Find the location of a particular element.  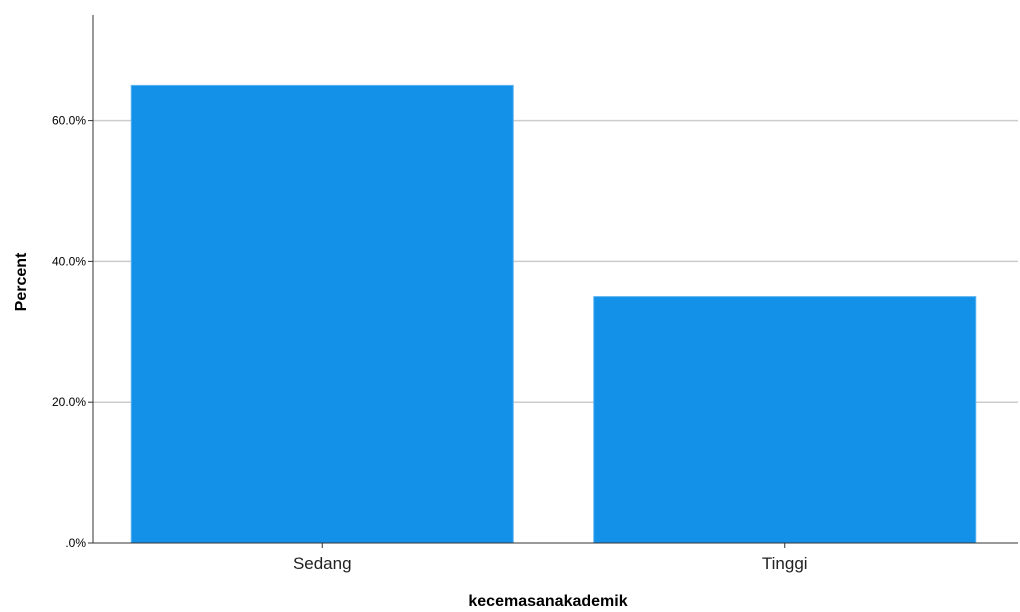

x-tick-labels: Sedang Tinggi is located at coordinates (550, 558).